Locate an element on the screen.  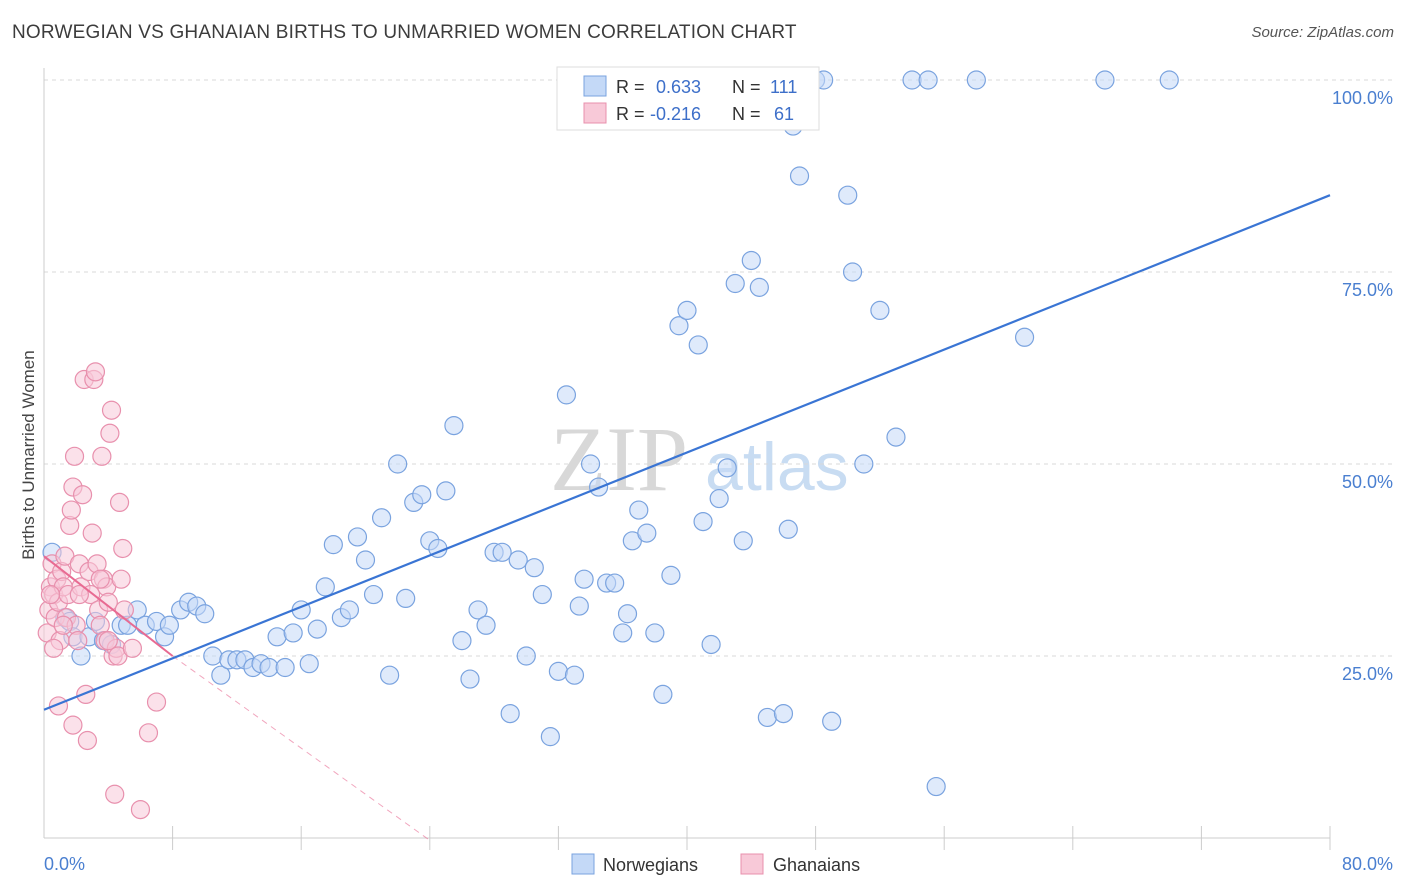
watermark-zip: ZIP is located at coordinates (619, 459).